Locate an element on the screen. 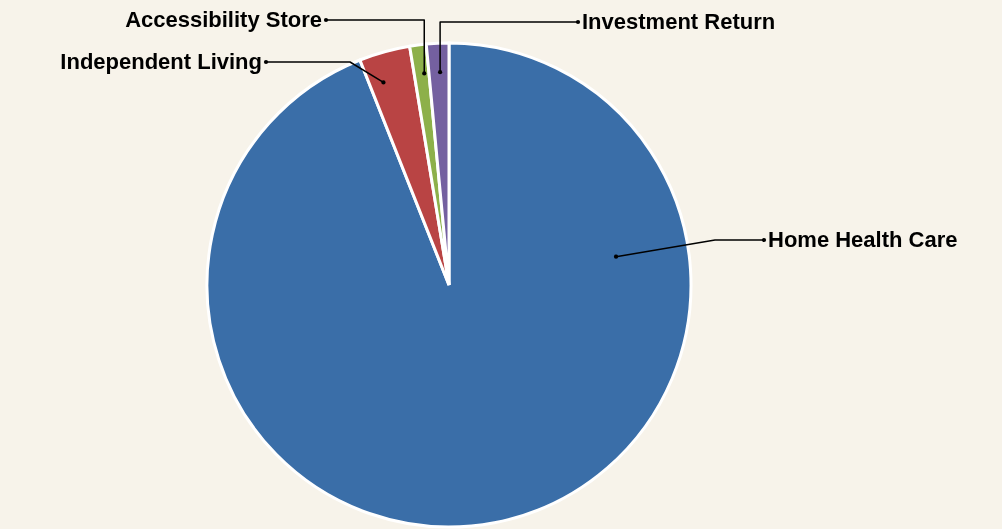 The height and width of the screenshot is (529, 1002). slice-label: Home Health Care is located at coordinates (863, 239).